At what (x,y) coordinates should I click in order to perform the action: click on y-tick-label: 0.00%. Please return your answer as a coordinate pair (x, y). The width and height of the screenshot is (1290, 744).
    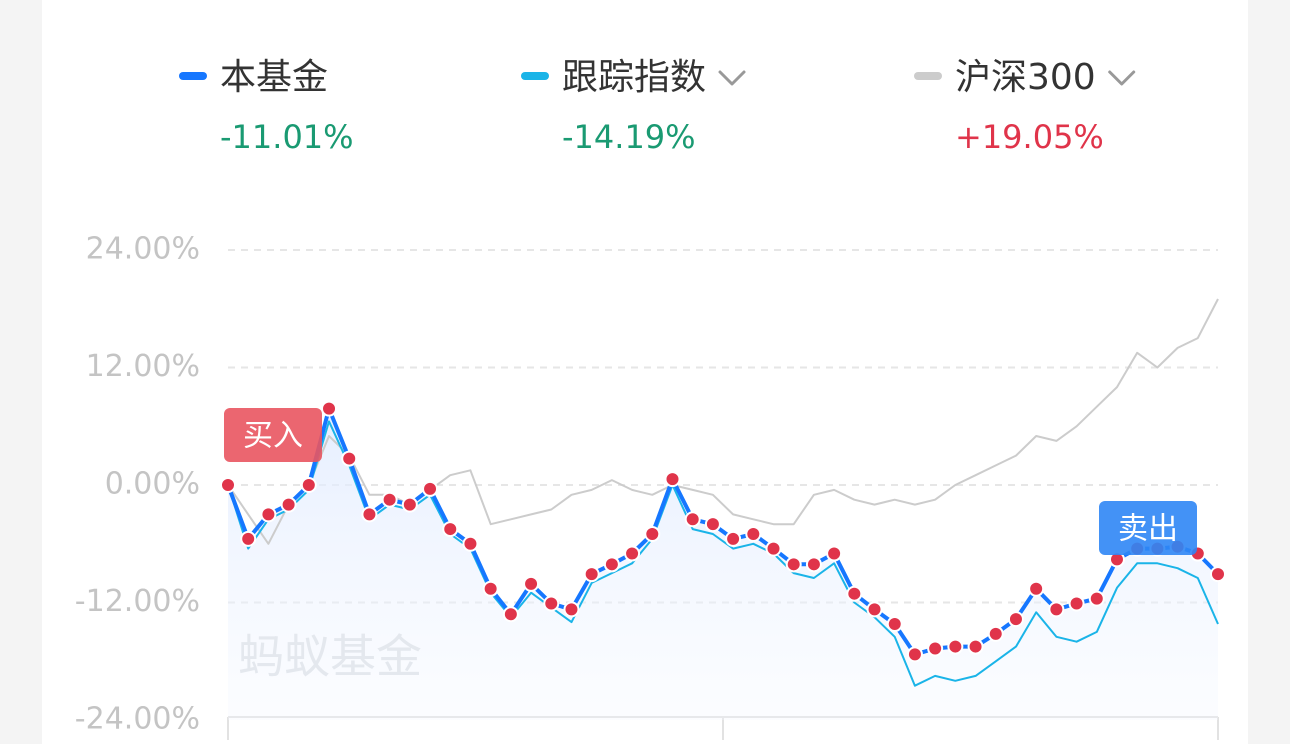
    Looking at the image, I should click on (152, 484).